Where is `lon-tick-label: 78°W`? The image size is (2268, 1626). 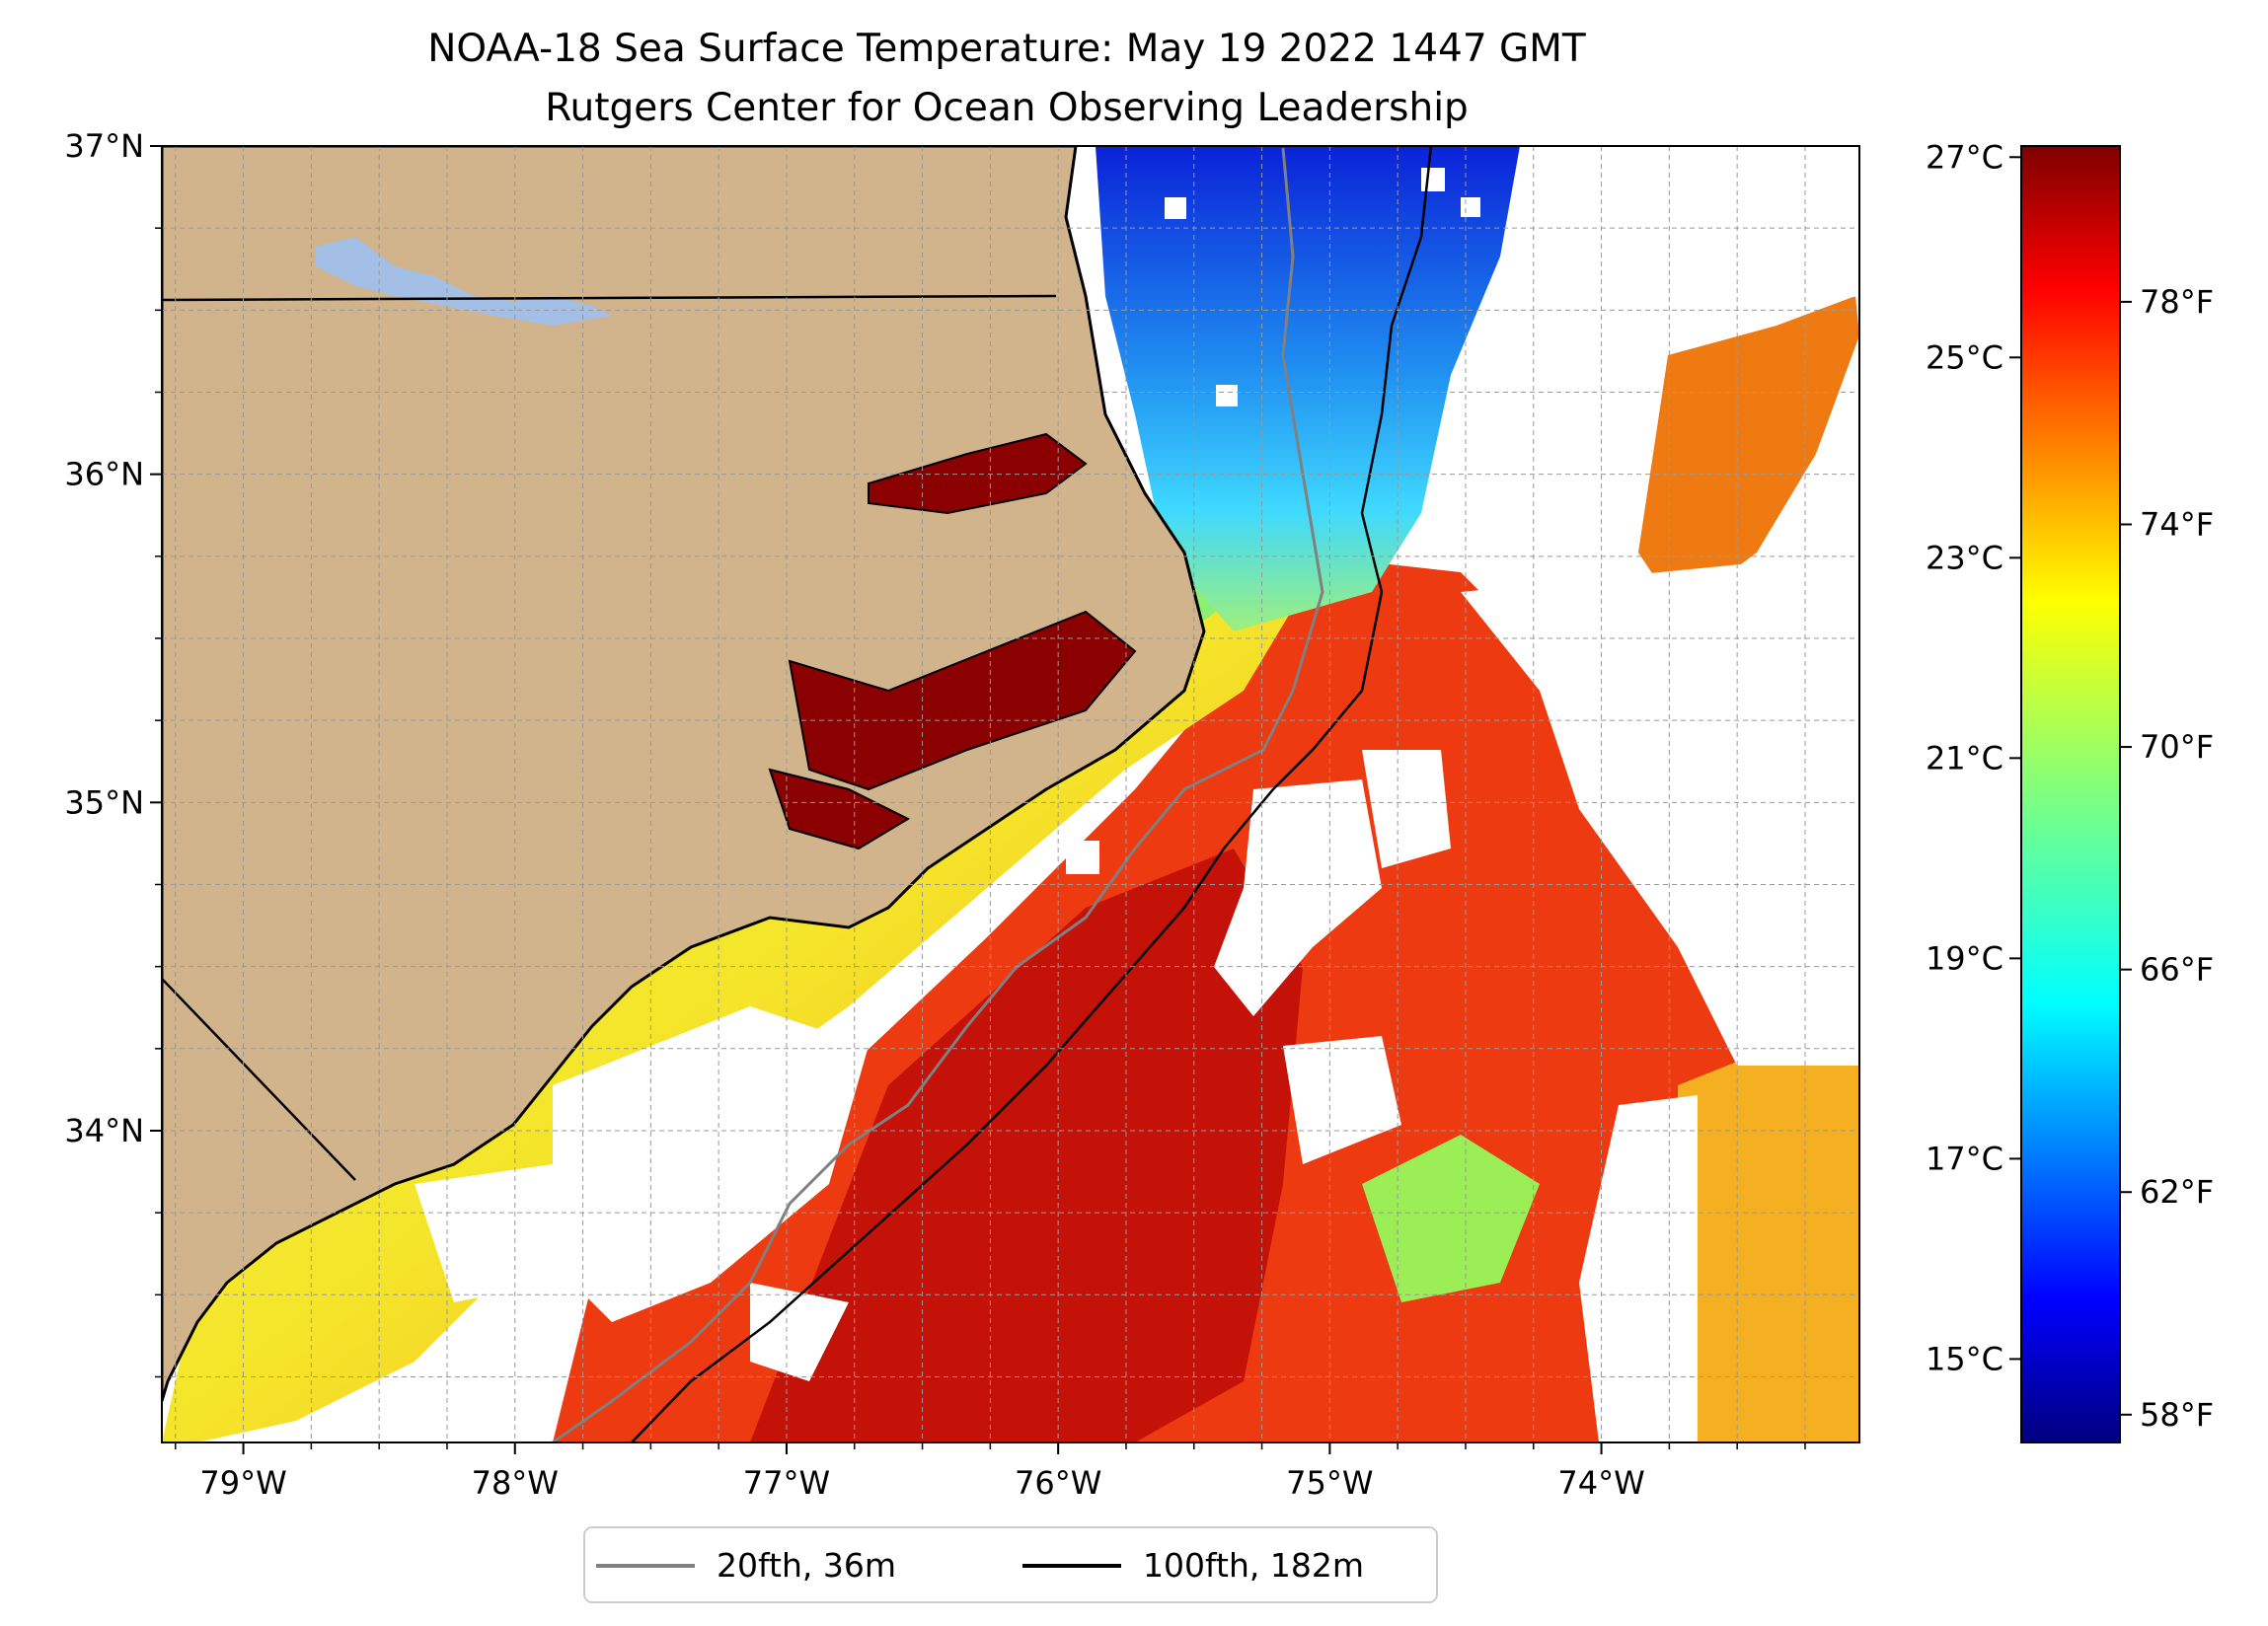 lon-tick-label: 78°W is located at coordinates (515, 1483).